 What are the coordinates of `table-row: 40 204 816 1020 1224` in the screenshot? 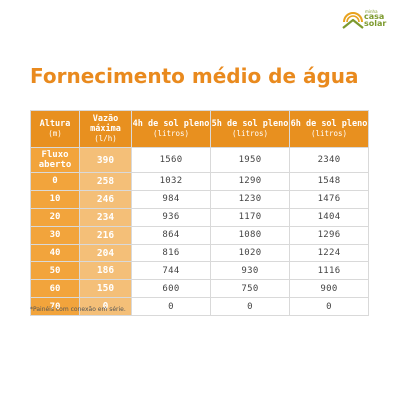 It's located at (199, 253).